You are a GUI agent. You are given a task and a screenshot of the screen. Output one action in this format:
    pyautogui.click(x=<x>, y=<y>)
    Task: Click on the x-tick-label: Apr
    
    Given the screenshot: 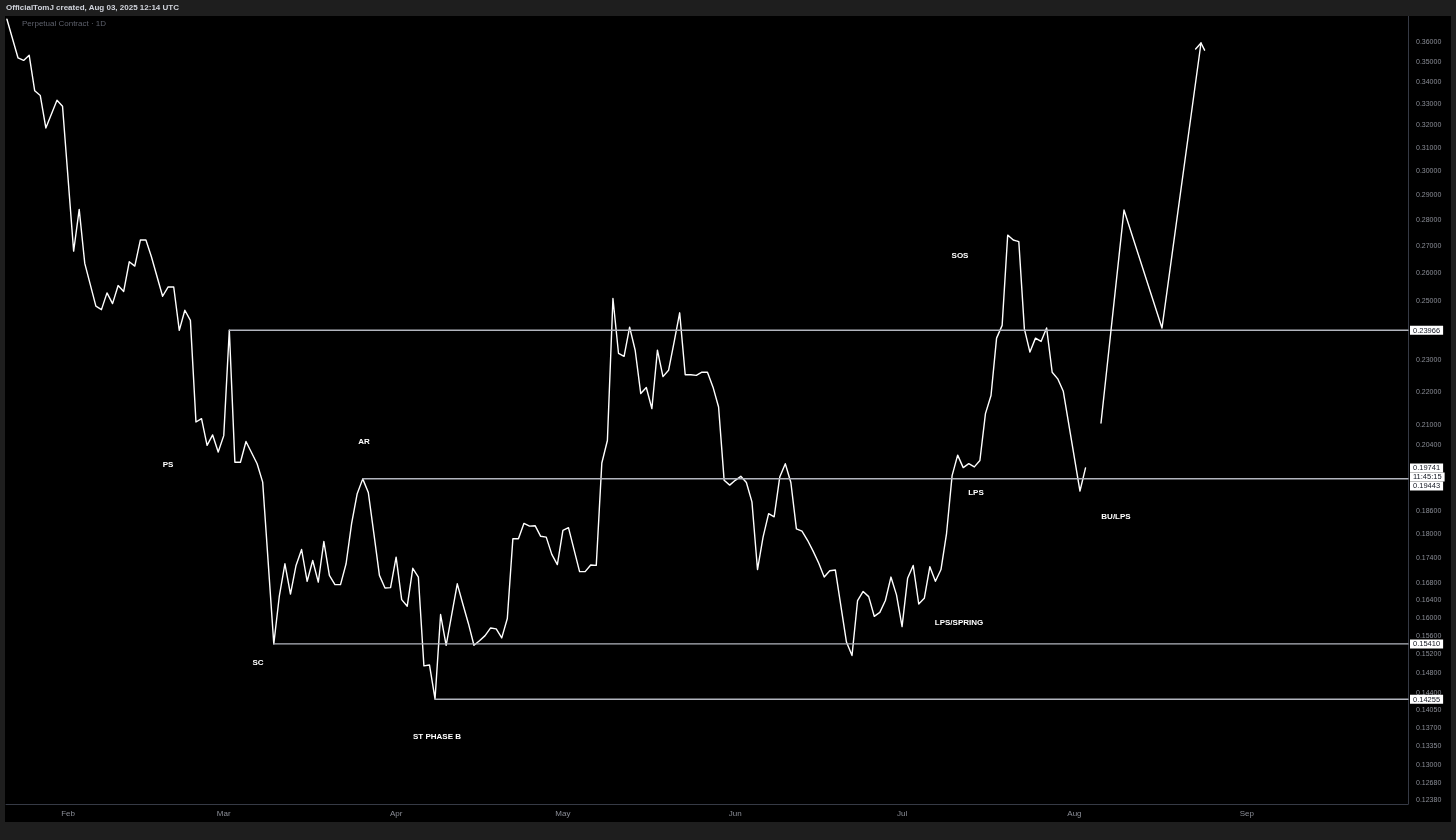 What is the action you would take?
    pyautogui.click(x=396, y=813)
    